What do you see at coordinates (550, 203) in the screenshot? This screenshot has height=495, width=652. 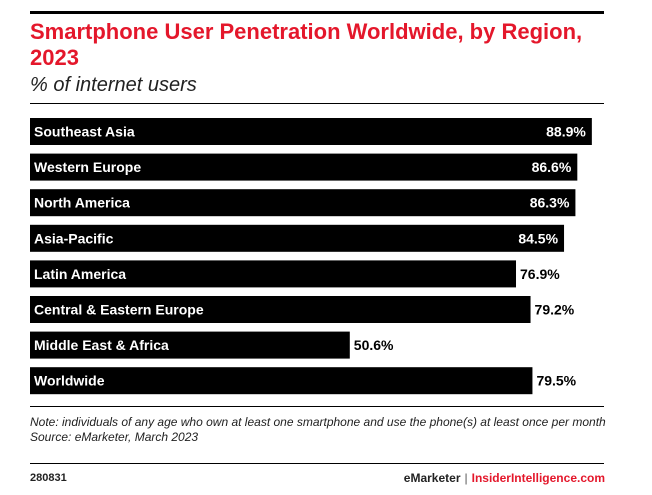 I see `value-label-2: 86.3%` at bounding box center [550, 203].